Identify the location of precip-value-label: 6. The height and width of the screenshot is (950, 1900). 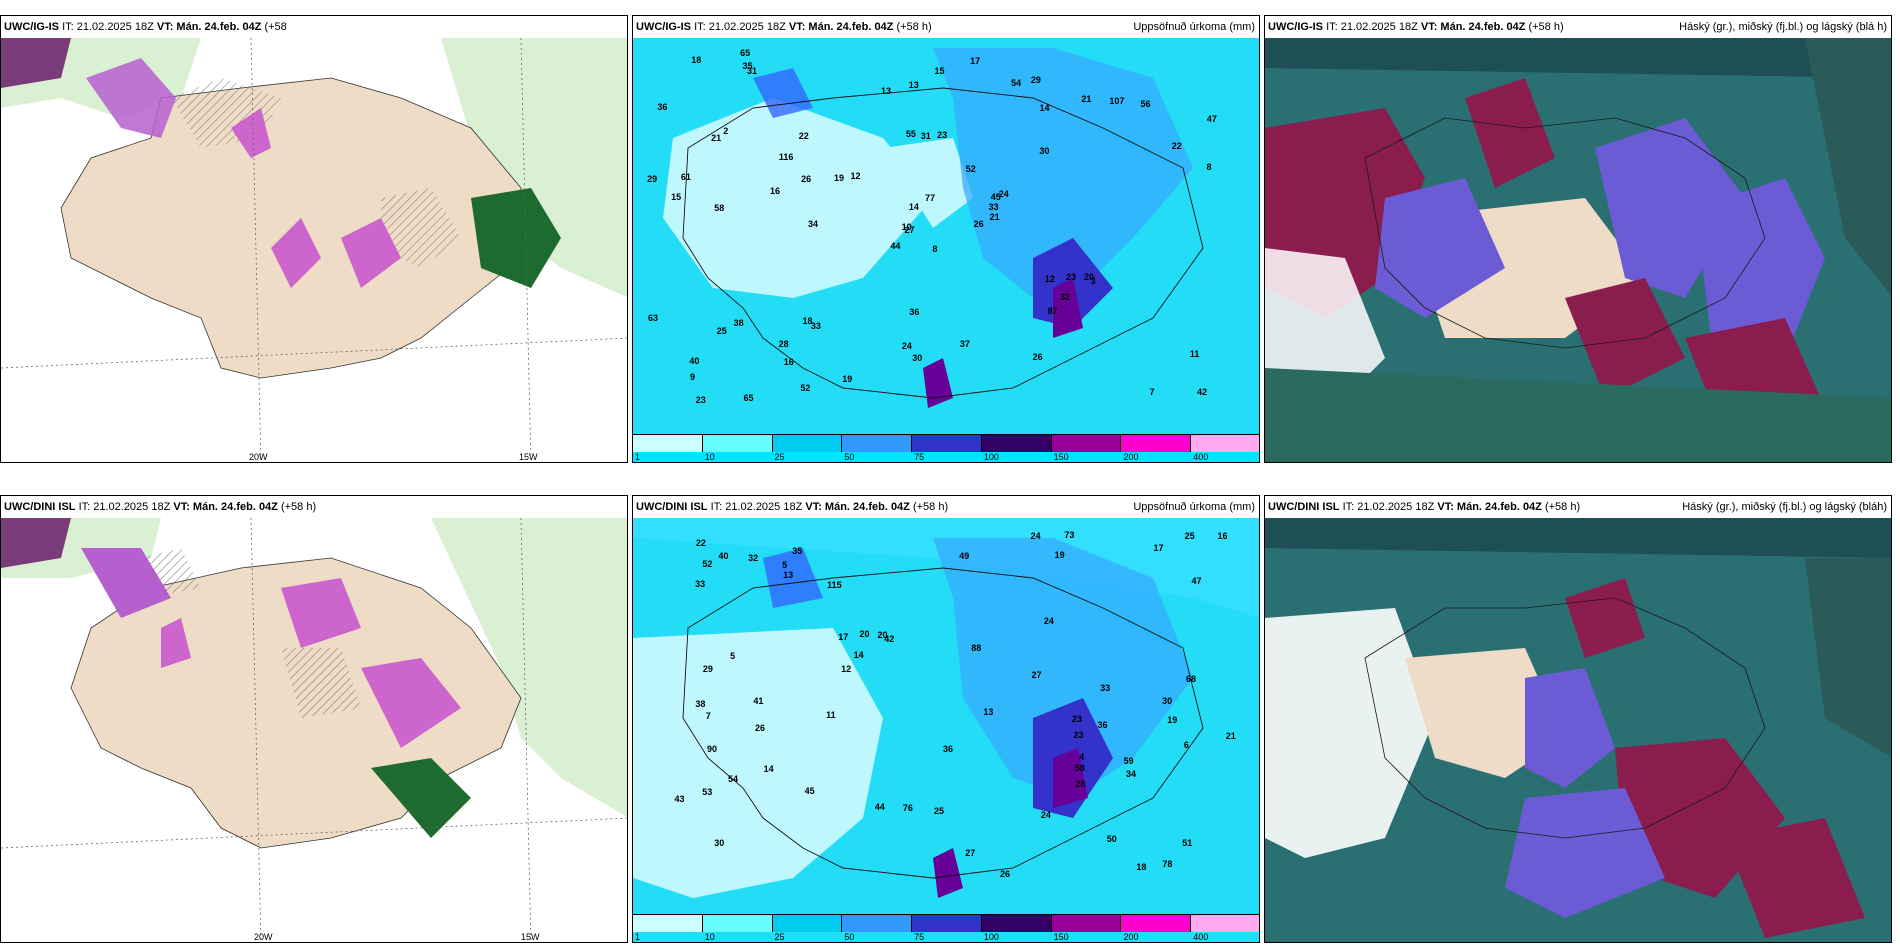
(1186, 745).